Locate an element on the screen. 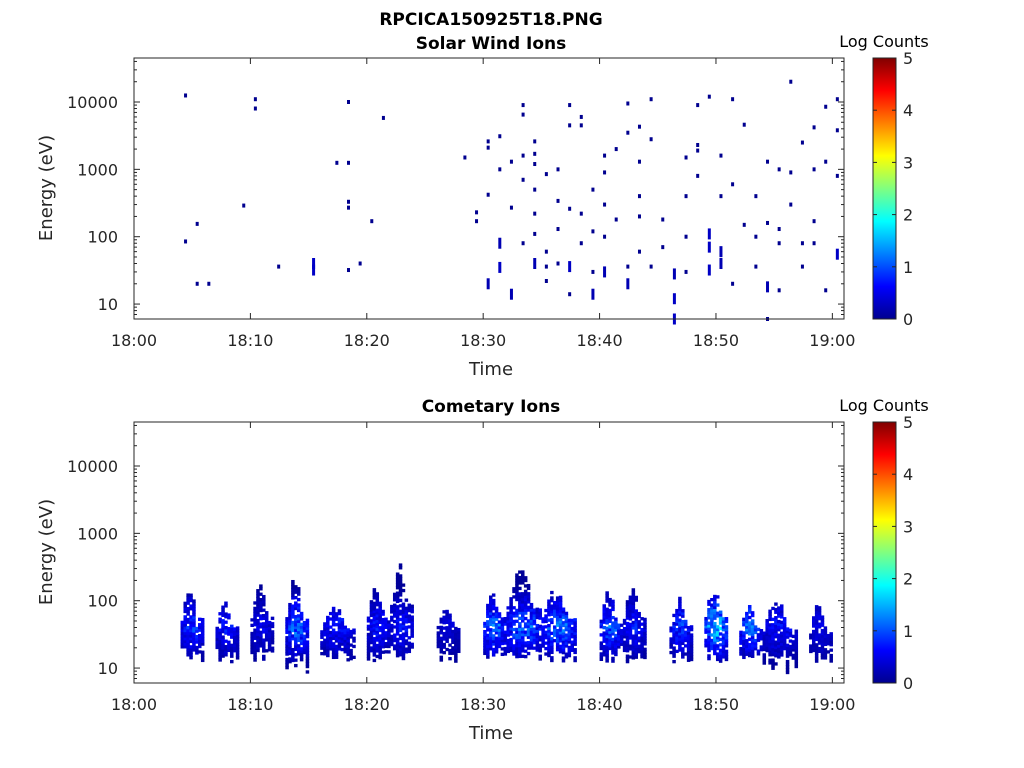 The height and width of the screenshot is (768, 1024). colorbar-title: Log Counts is located at coordinates (884, 41).